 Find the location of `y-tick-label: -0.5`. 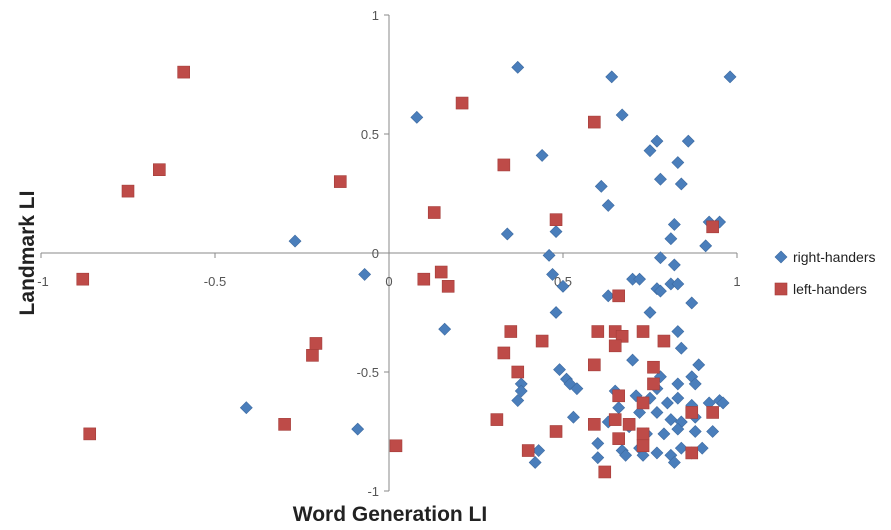

y-tick-label: -0.5 is located at coordinates (368, 372).